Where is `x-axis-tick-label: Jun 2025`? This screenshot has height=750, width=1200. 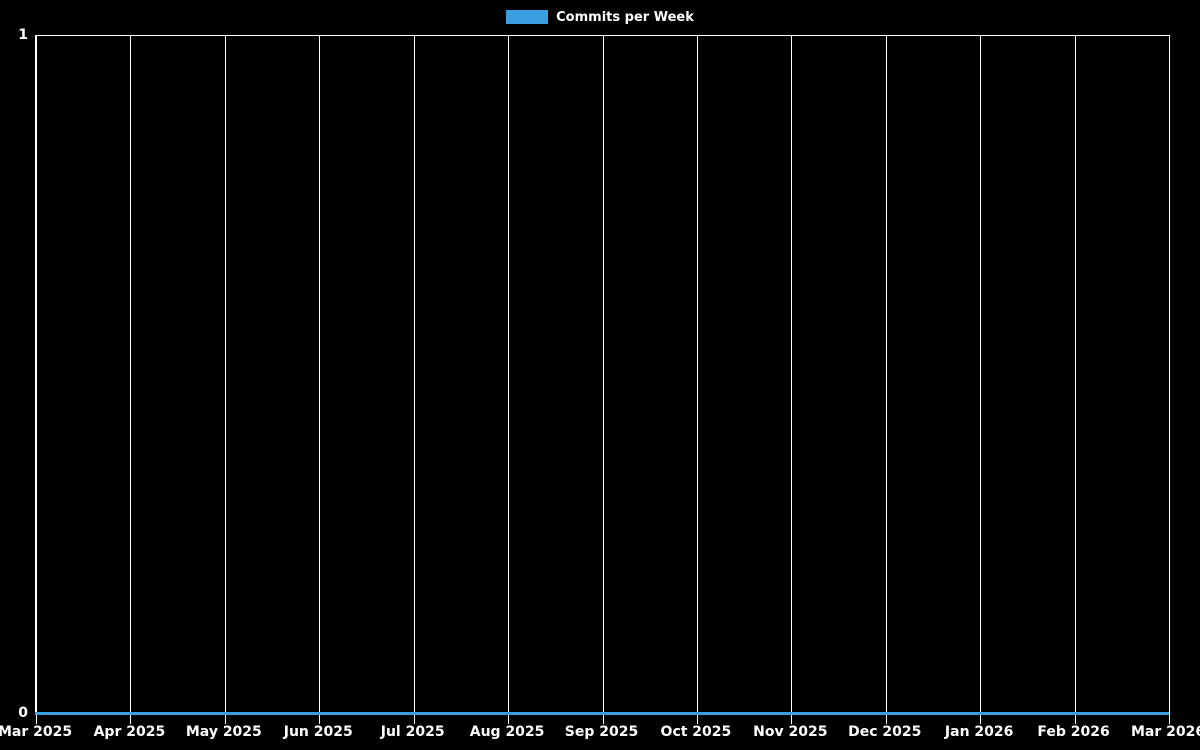 x-axis-tick-label: Jun 2025 is located at coordinates (318, 732).